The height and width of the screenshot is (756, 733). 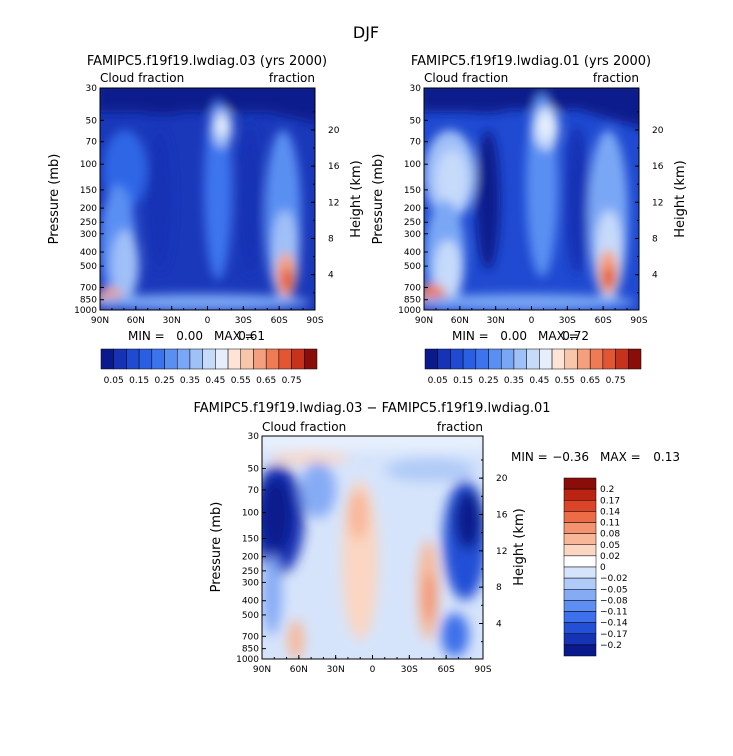 I want to click on panel-2-surface-band, so click(x=529, y=302).